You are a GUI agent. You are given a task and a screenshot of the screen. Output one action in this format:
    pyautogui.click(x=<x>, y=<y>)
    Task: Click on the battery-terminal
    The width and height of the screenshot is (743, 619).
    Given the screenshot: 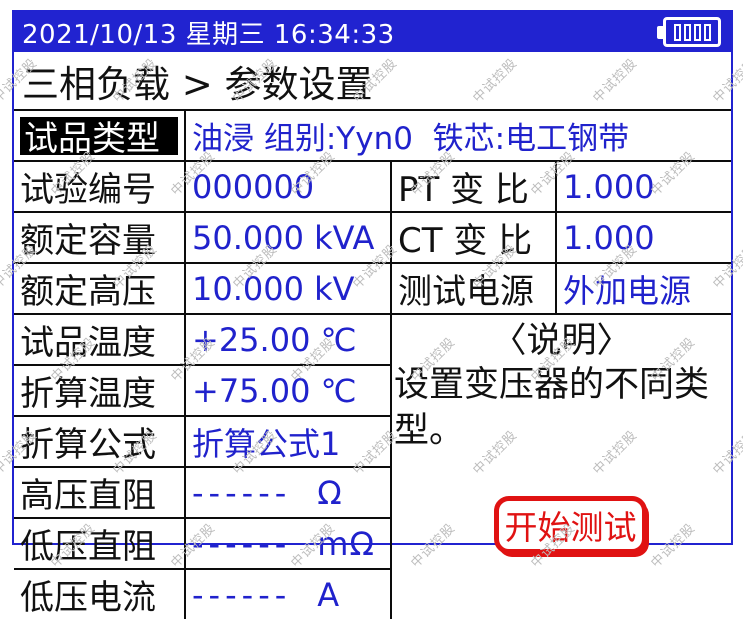 What is the action you would take?
    pyautogui.click(x=660, y=32)
    